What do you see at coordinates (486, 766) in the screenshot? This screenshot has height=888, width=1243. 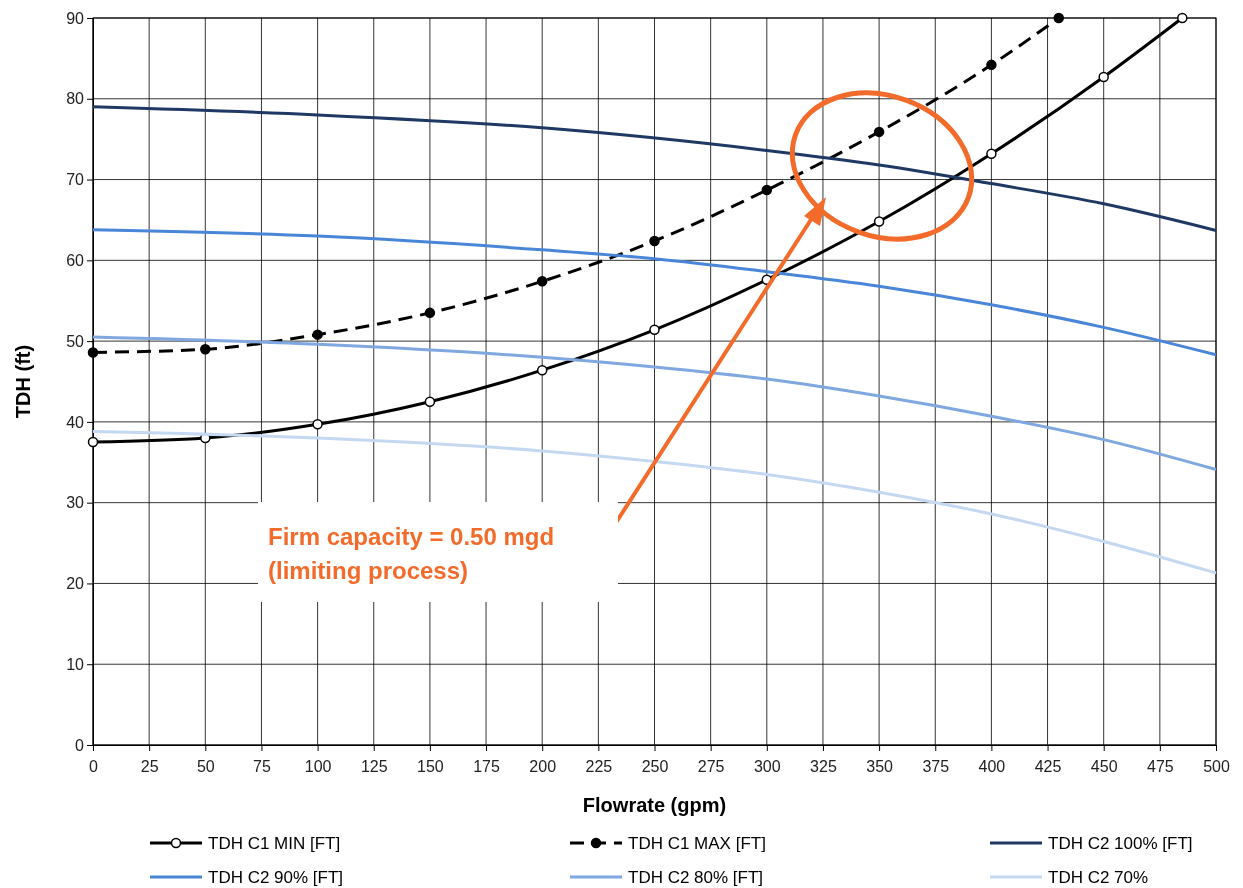 I see `x-tick-label: 175` at bounding box center [486, 766].